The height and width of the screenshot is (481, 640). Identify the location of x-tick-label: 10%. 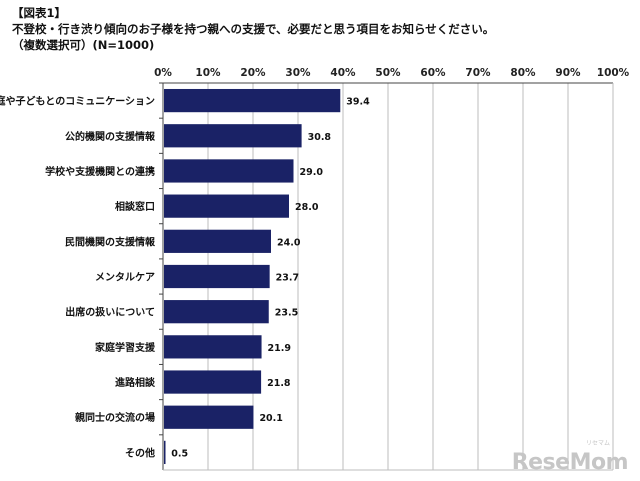
(208, 73).